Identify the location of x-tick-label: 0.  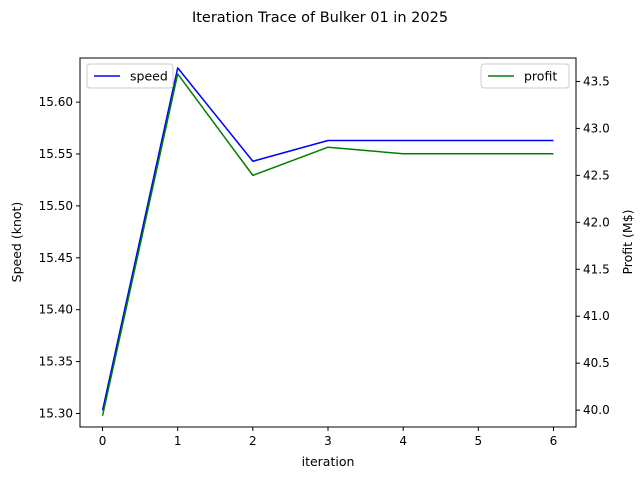
(103, 441).